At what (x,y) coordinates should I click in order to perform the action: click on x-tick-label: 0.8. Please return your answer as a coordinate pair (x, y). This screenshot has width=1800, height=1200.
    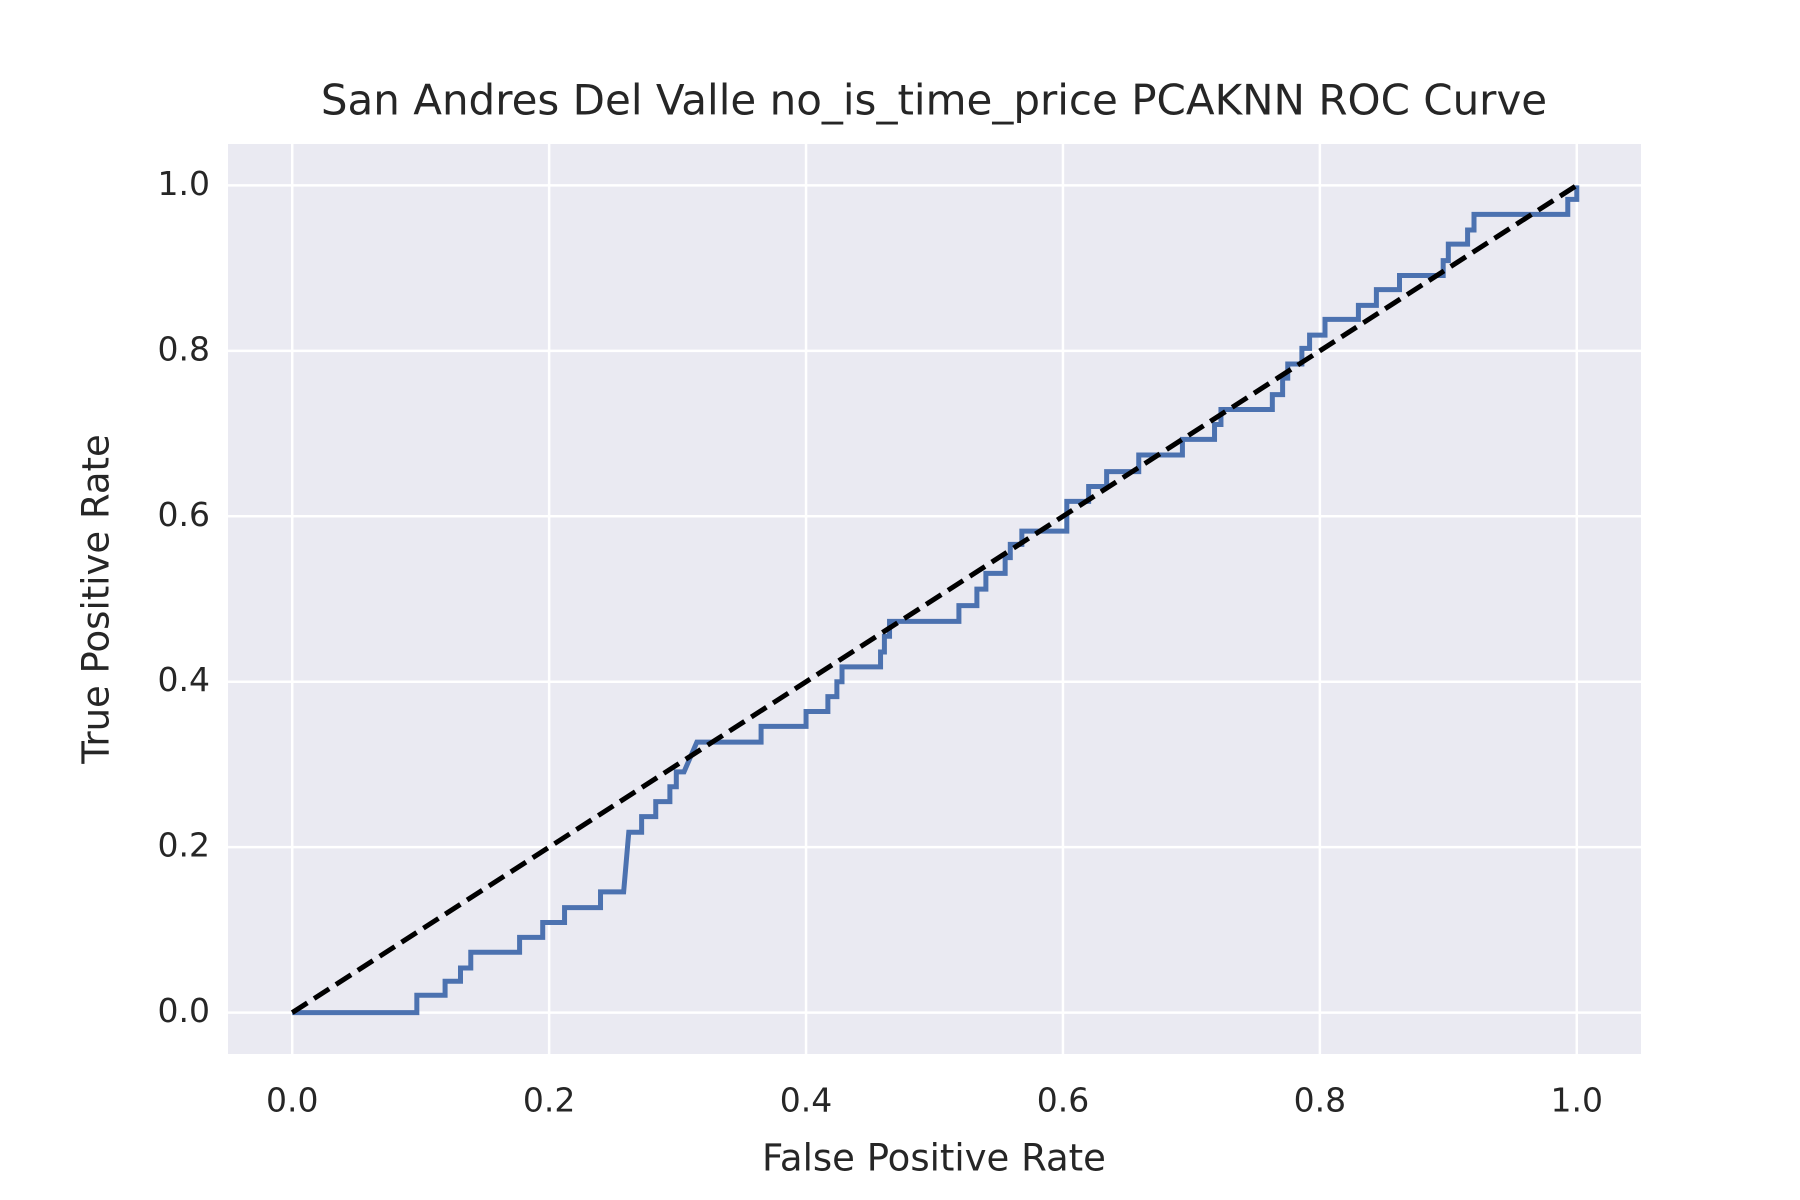
    Looking at the image, I should click on (1320, 1100).